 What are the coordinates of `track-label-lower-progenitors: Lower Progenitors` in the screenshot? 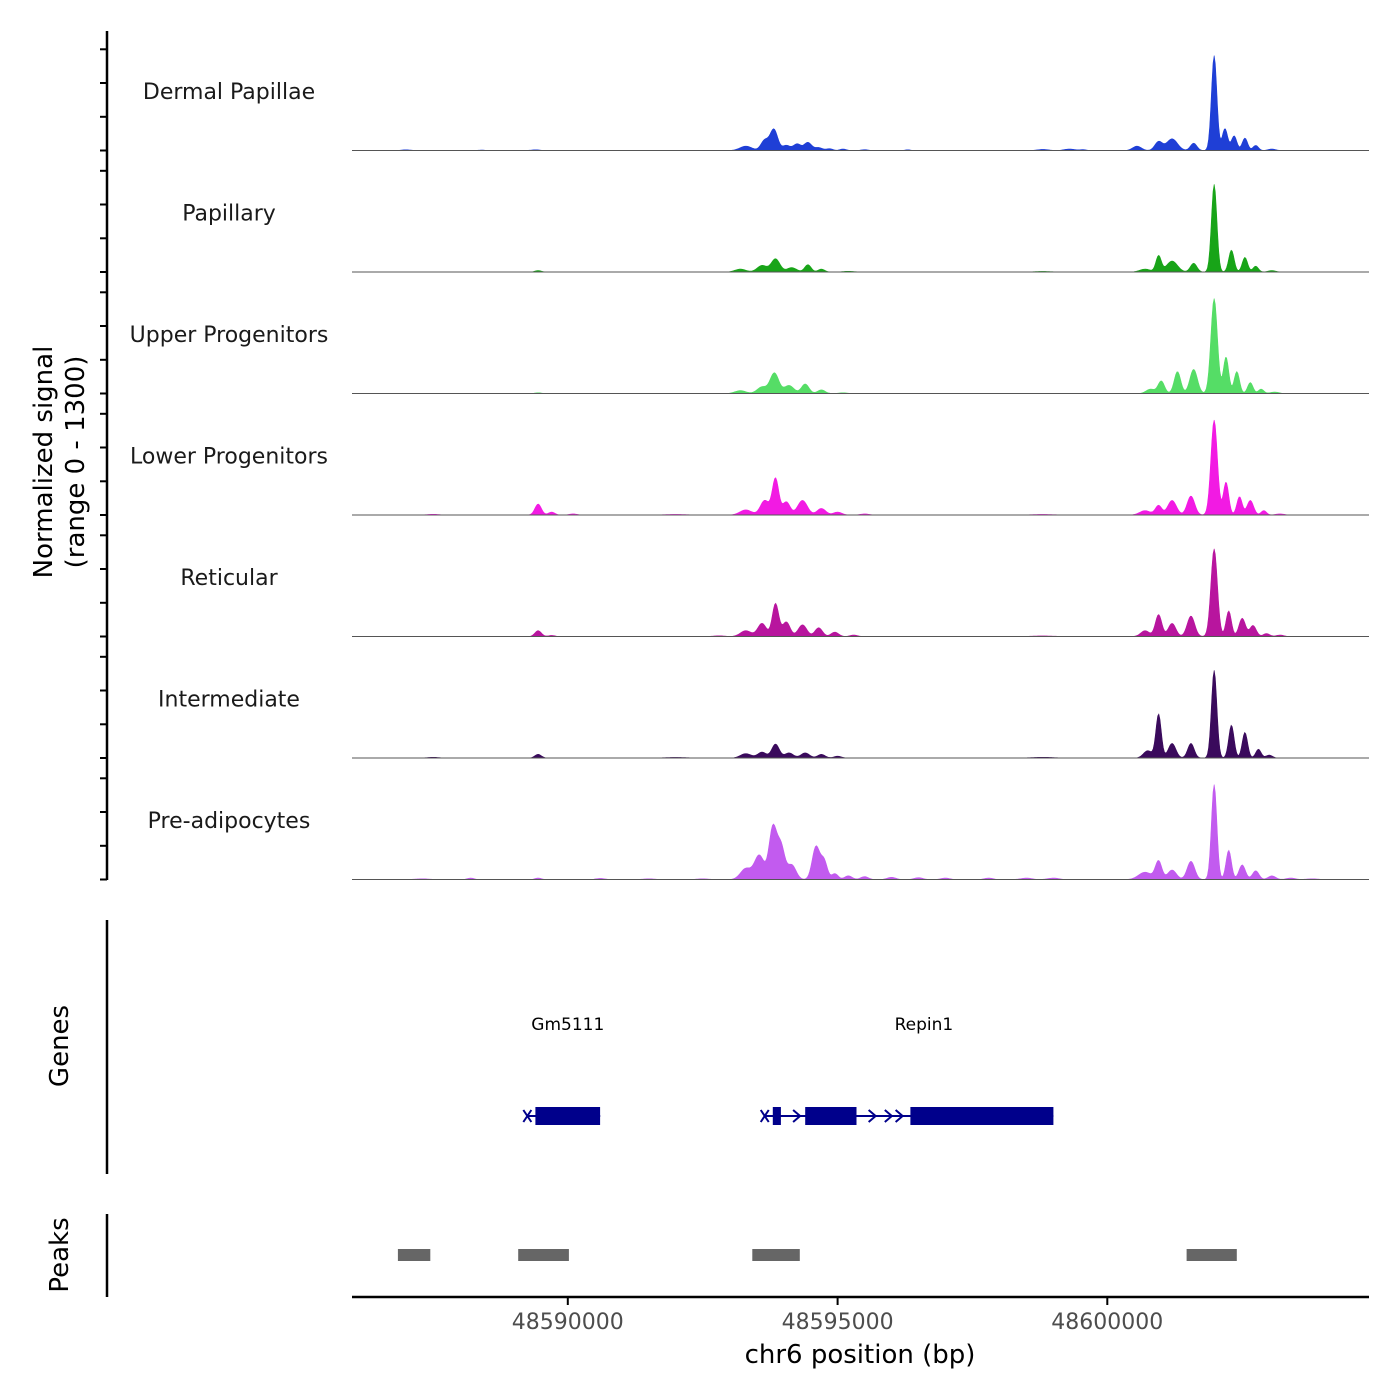 It's located at (229, 457).